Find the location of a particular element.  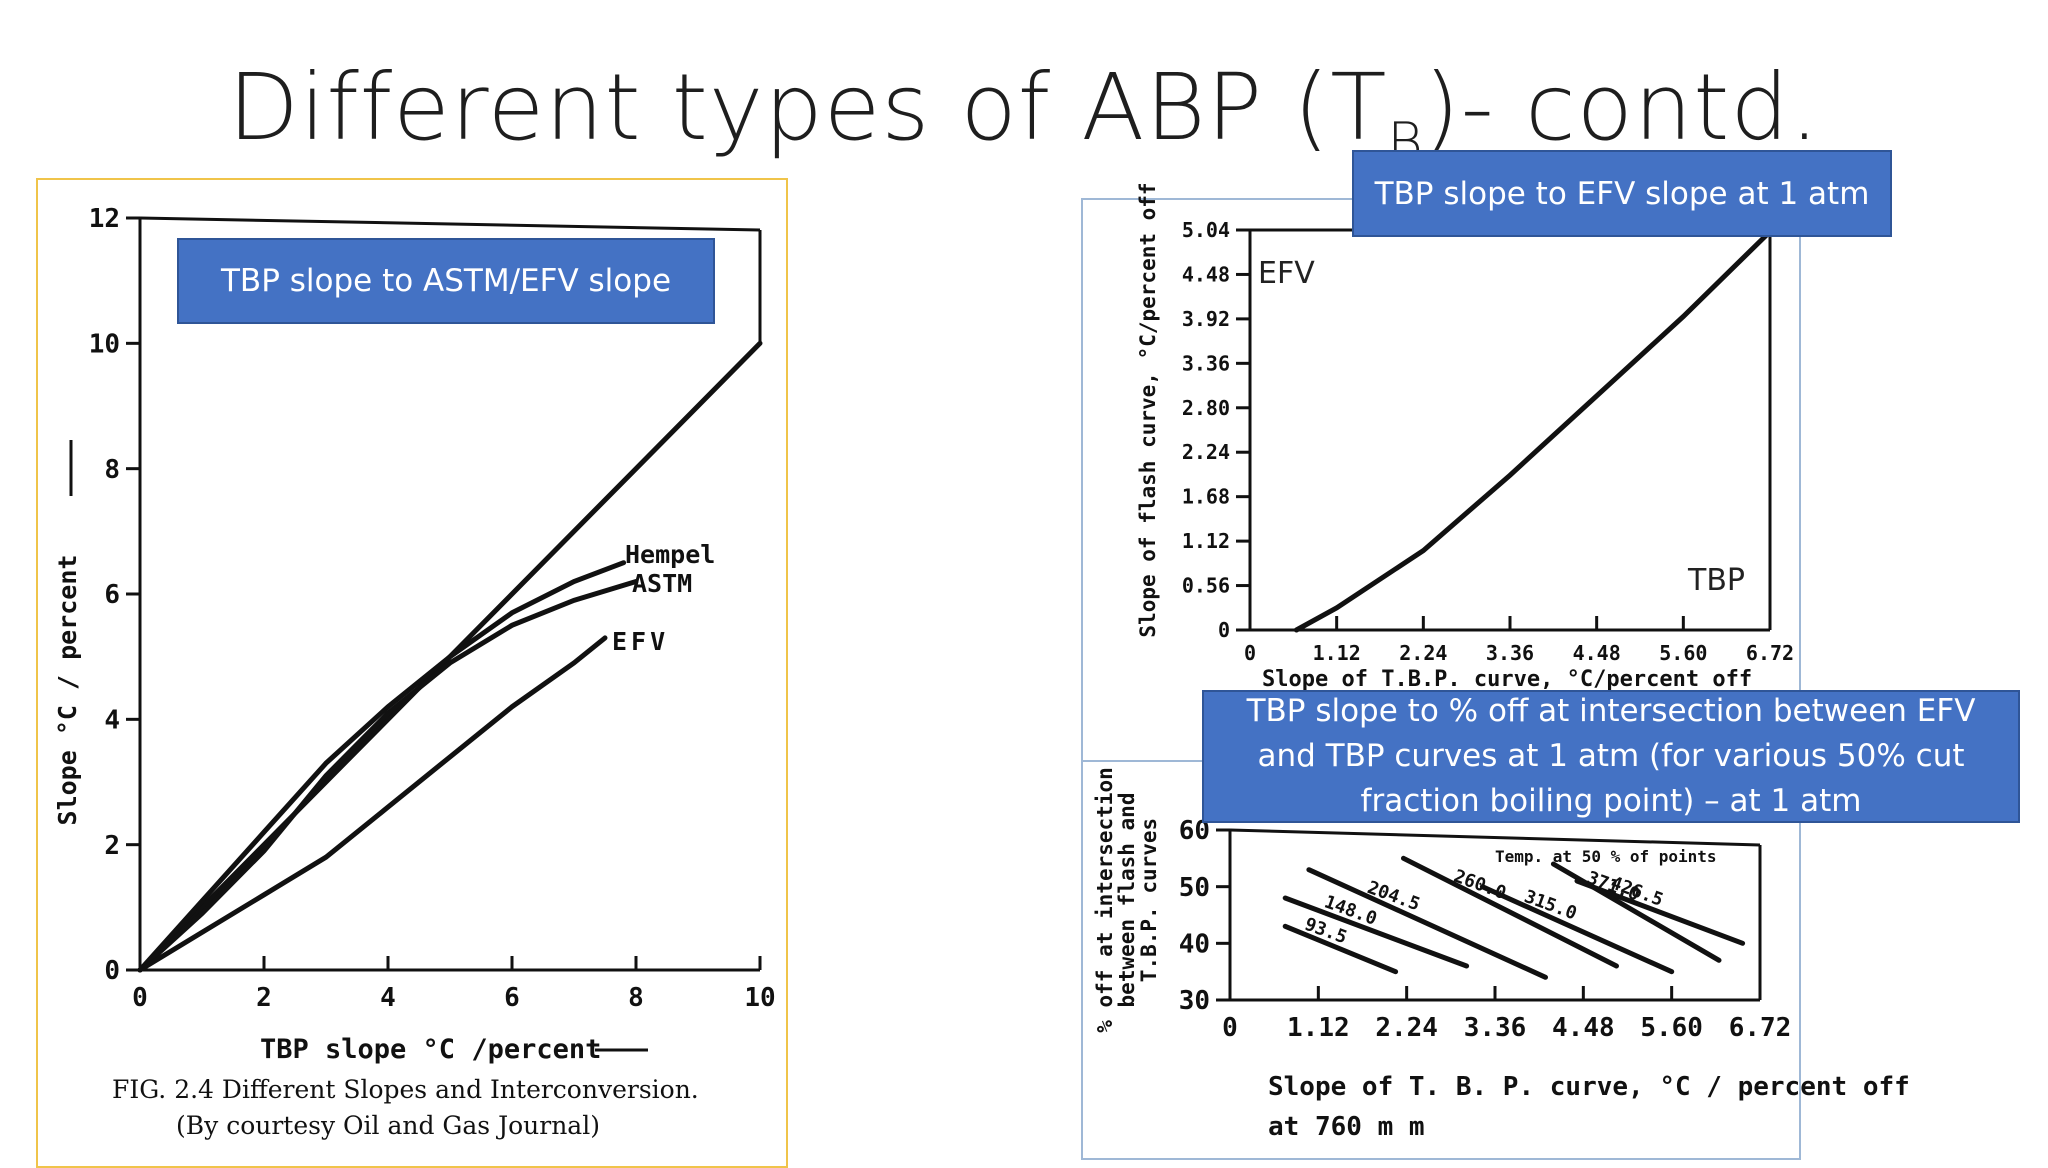

y-tick-label: 6 is located at coordinates (112, 595).